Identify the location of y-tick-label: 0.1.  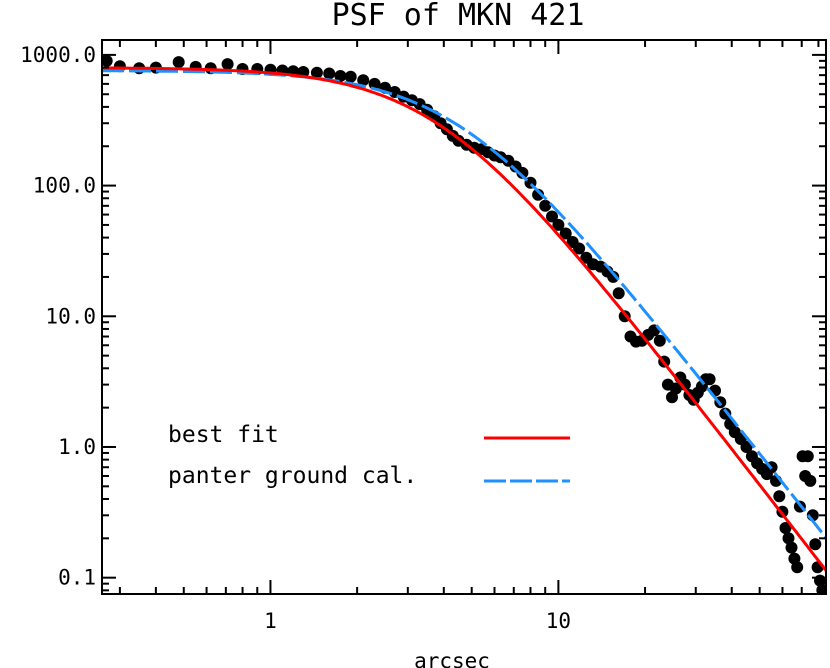
(77, 578).